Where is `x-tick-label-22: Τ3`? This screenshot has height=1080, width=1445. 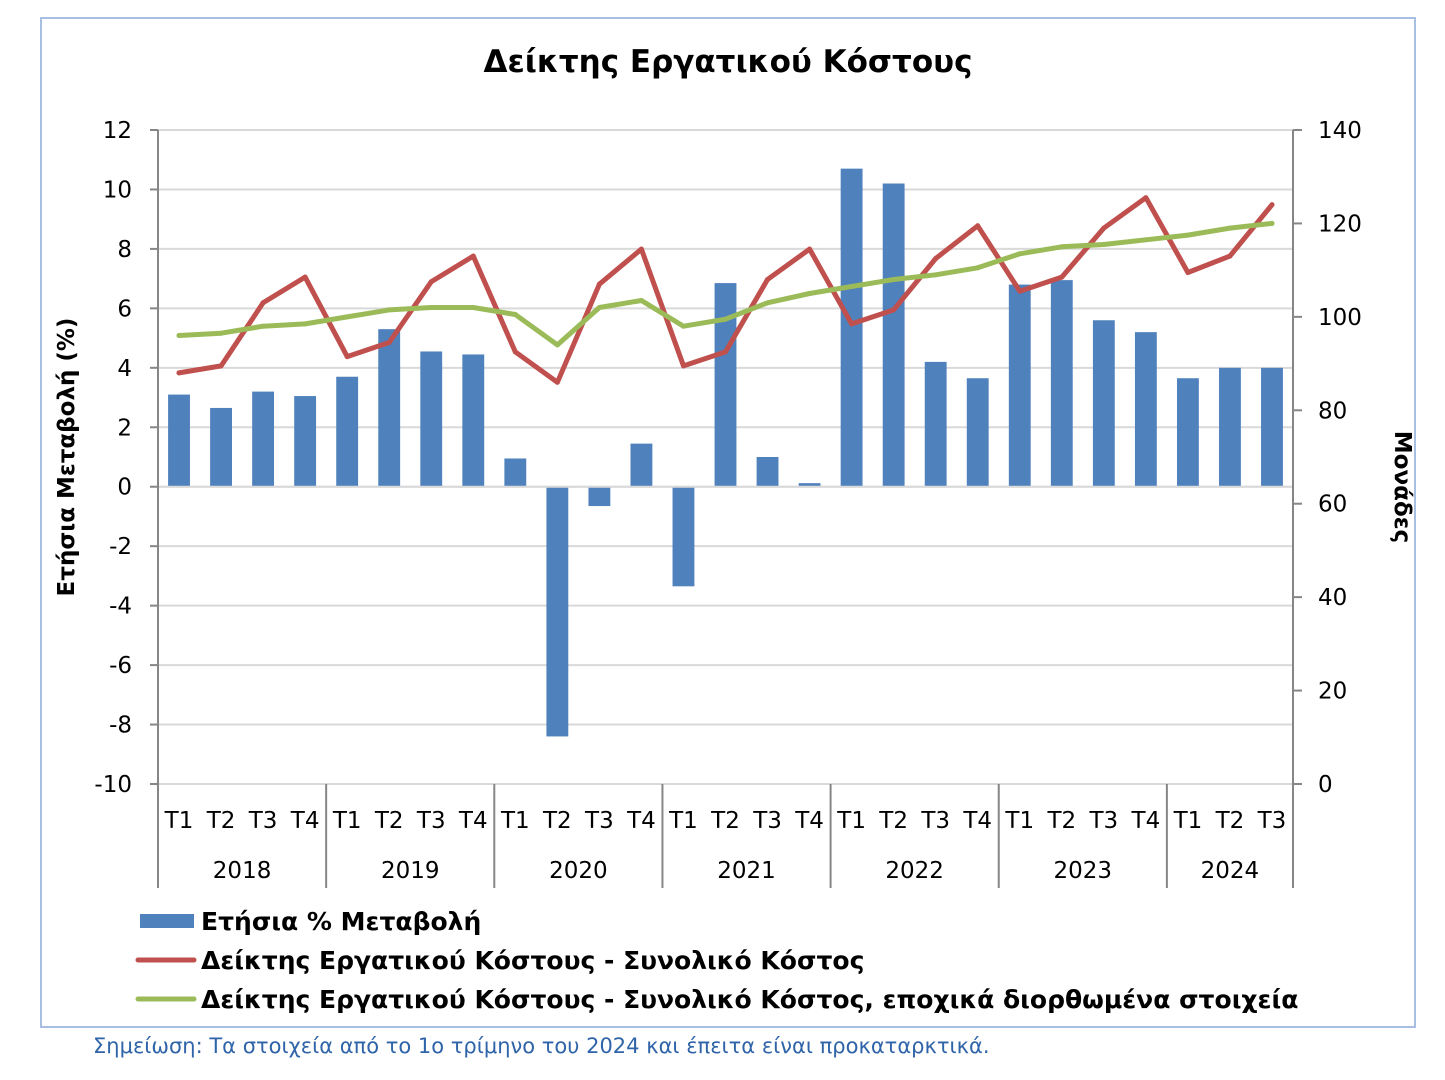
x-tick-label-22: Τ3 is located at coordinates (1103, 821).